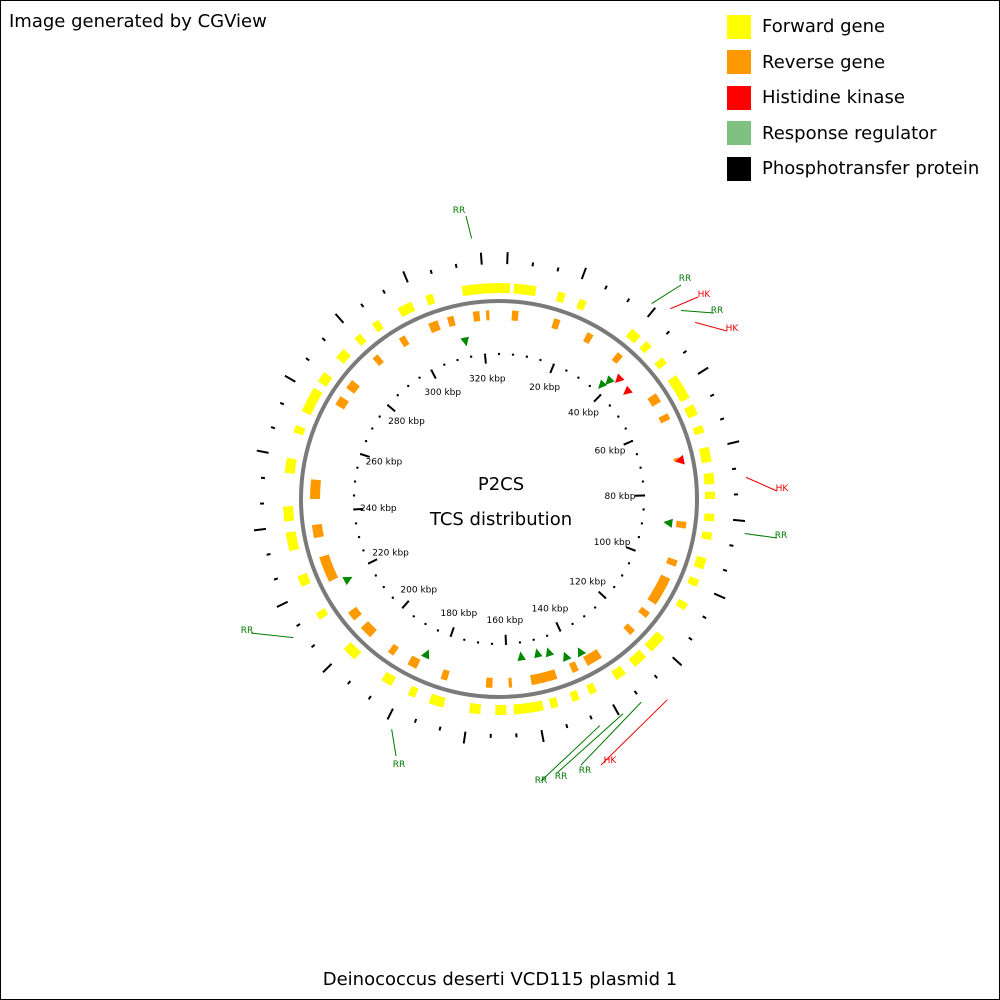  Describe the element at coordinates (833, 98) in the screenshot. I see `legend-label: Histidine kinase` at that location.